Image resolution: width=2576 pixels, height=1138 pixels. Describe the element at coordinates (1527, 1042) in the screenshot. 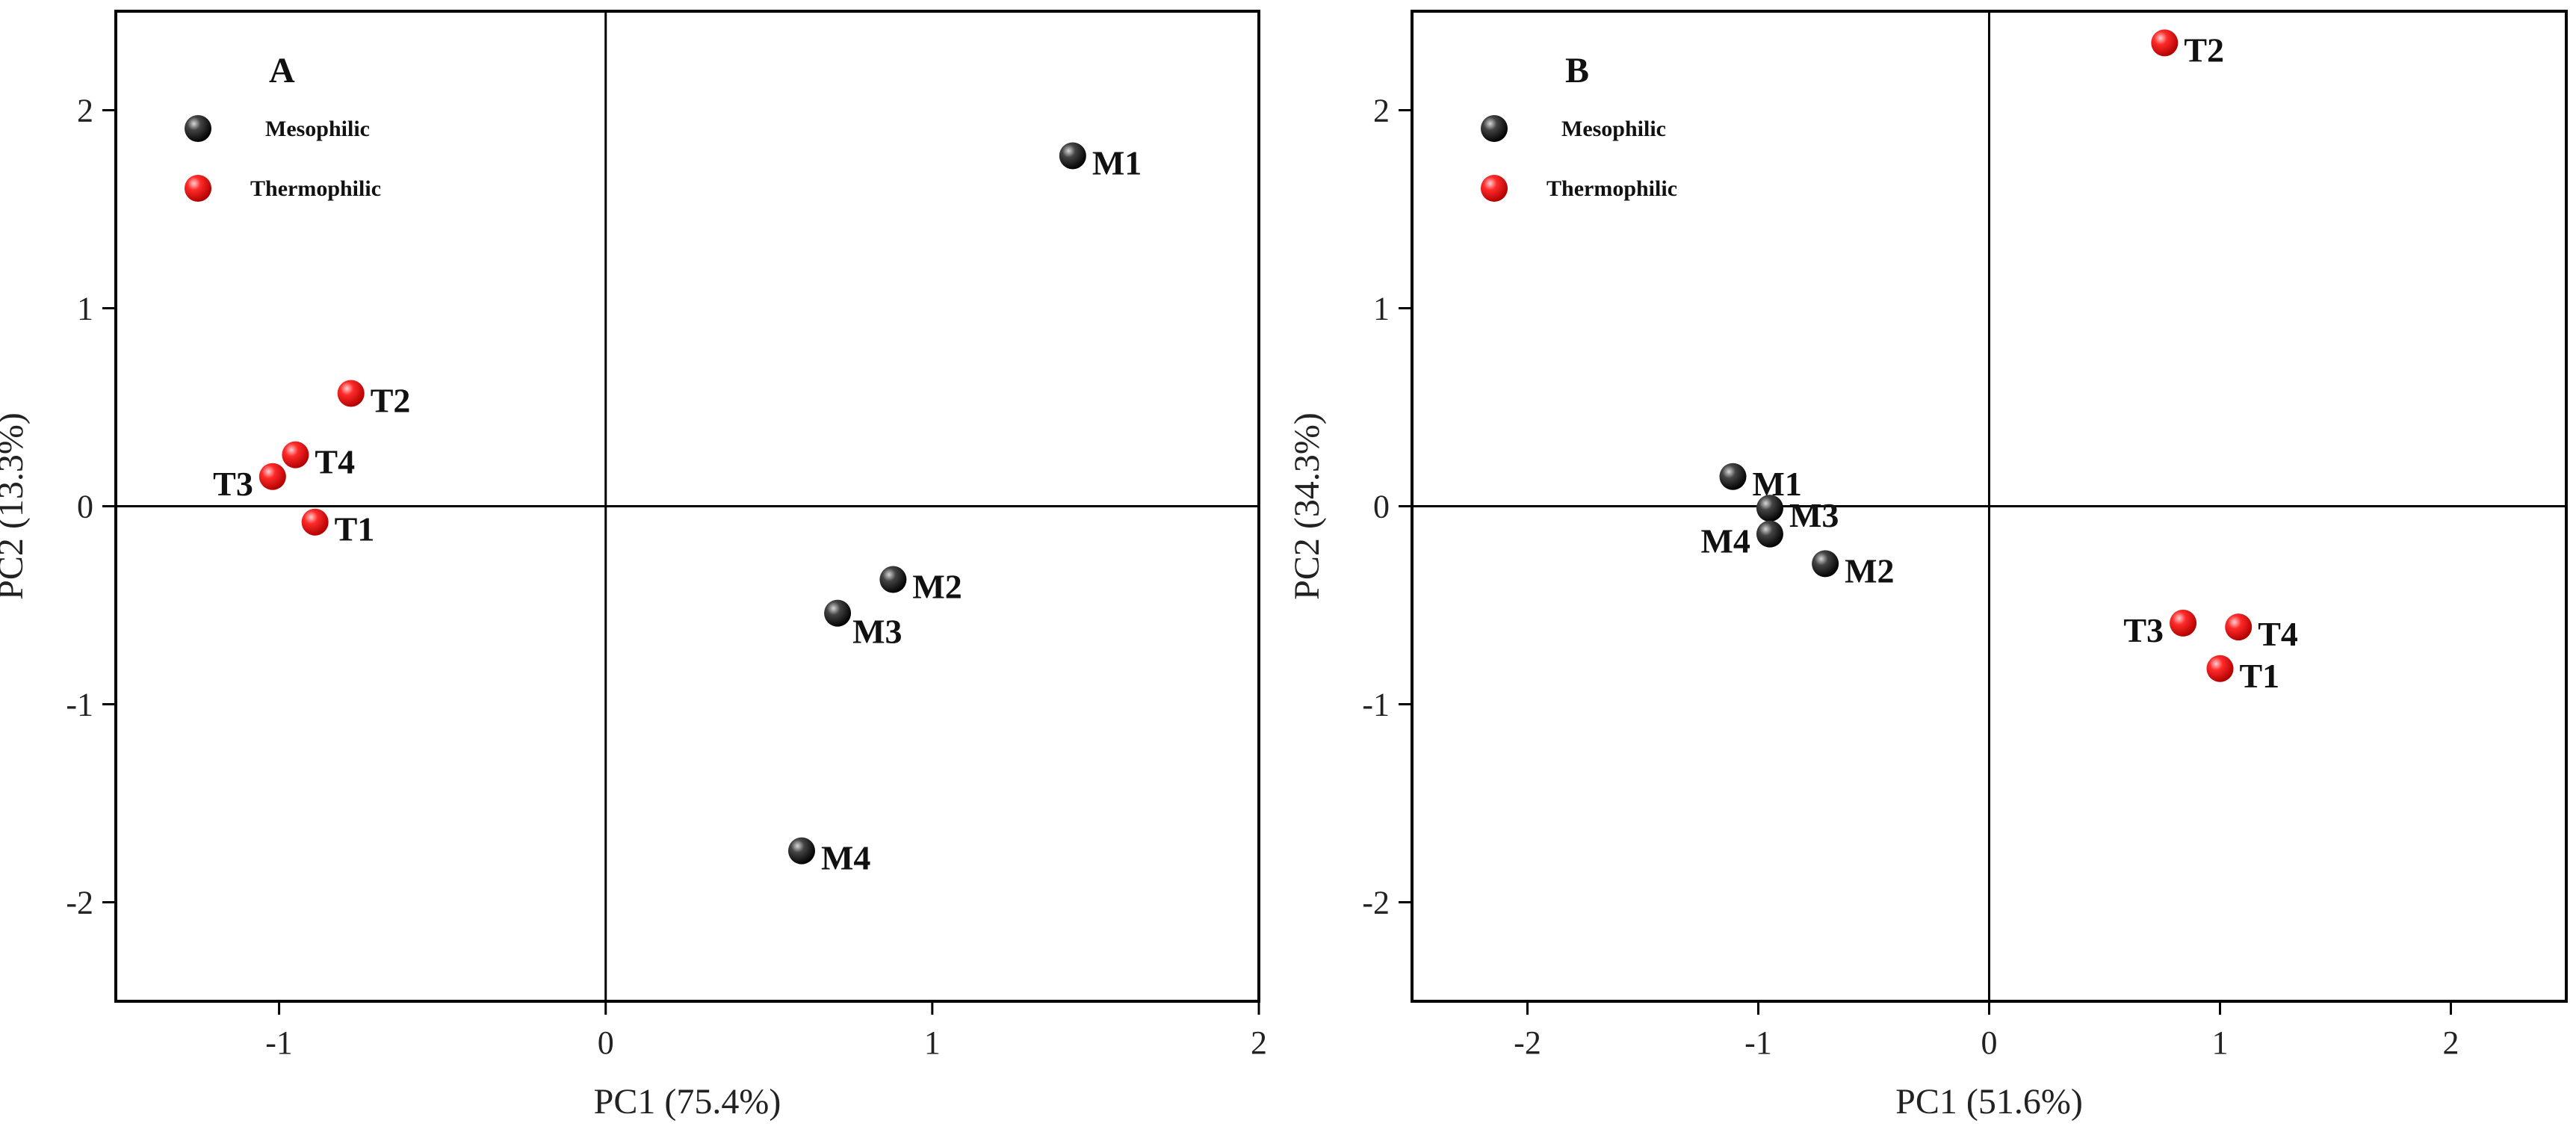

I see `x-tick-label: -2` at that location.